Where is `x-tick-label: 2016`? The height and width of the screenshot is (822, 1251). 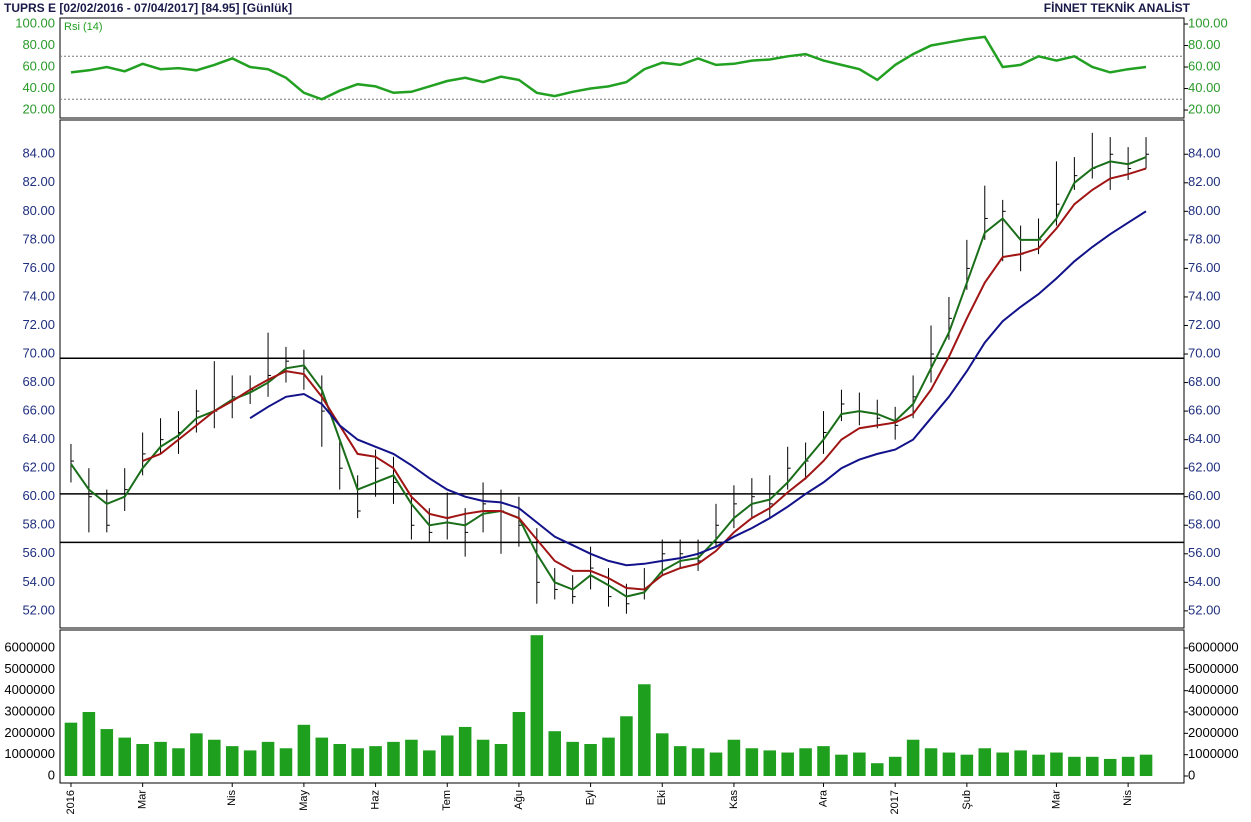
x-tick-label: 2016 is located at coordinates (71, 802).